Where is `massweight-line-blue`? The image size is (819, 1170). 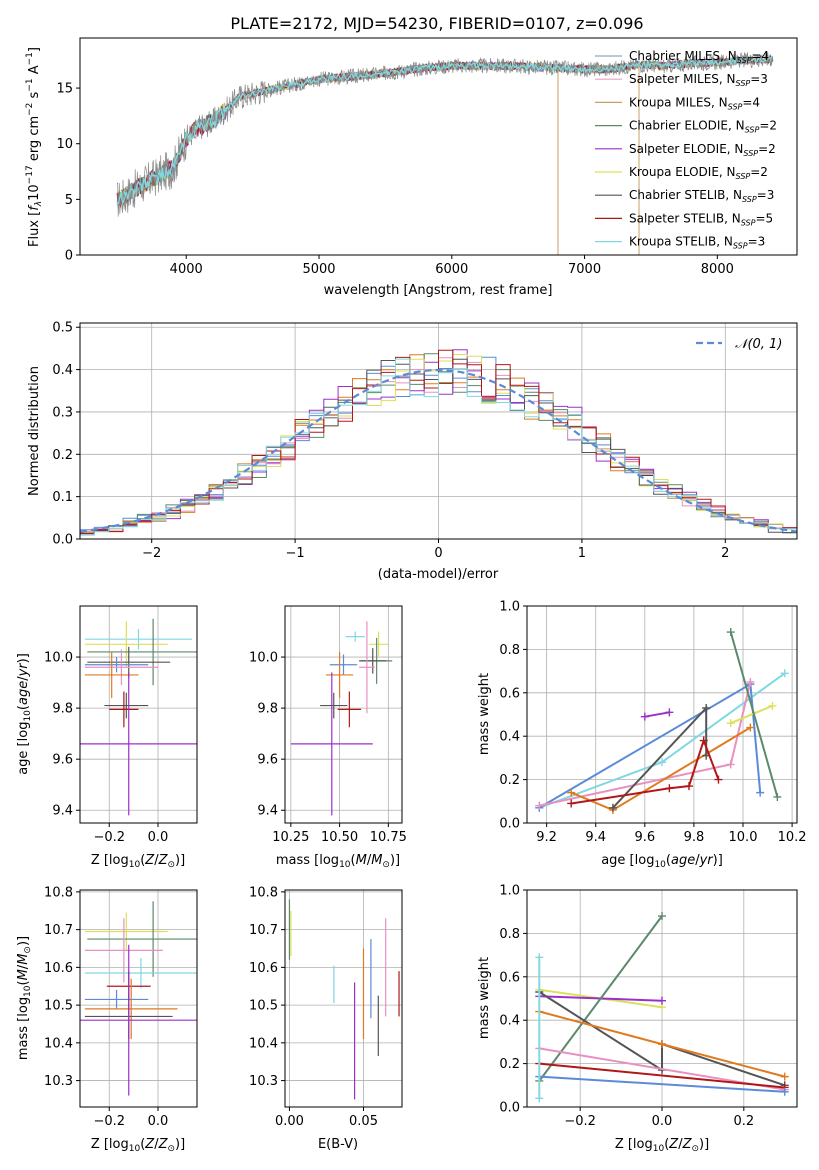 massweight-line-blue is located at coordinates (650, 745).